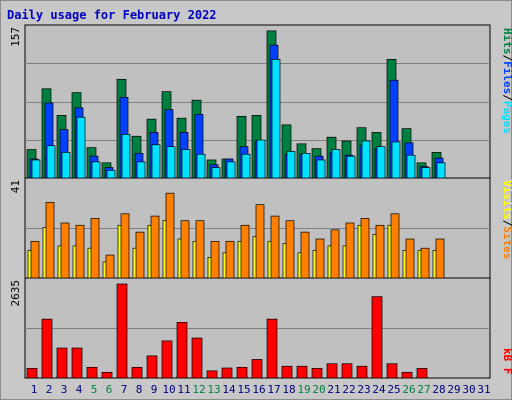 Image resolution: width=512 pixels, height=400 pixels. Describe the element at coordinates (94, 389) in the screenshot. I see `x-tick-day-5: 5` at that location.